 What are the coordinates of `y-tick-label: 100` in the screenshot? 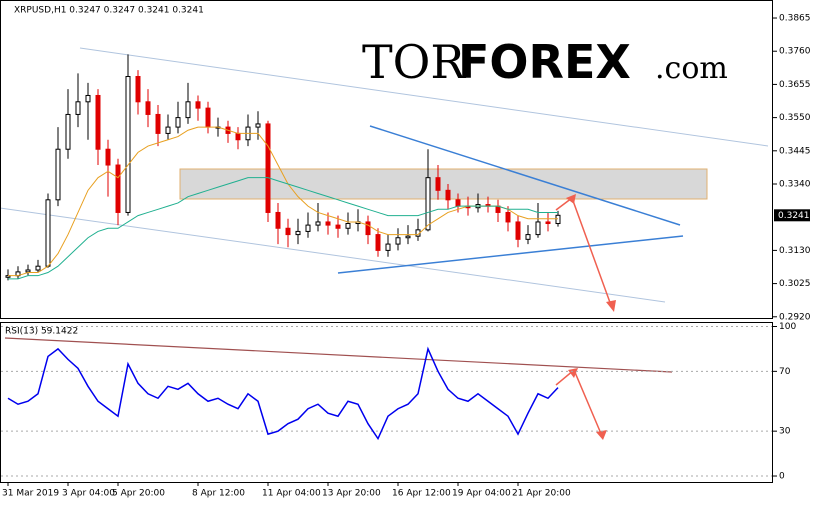 It's located at (787, 327).